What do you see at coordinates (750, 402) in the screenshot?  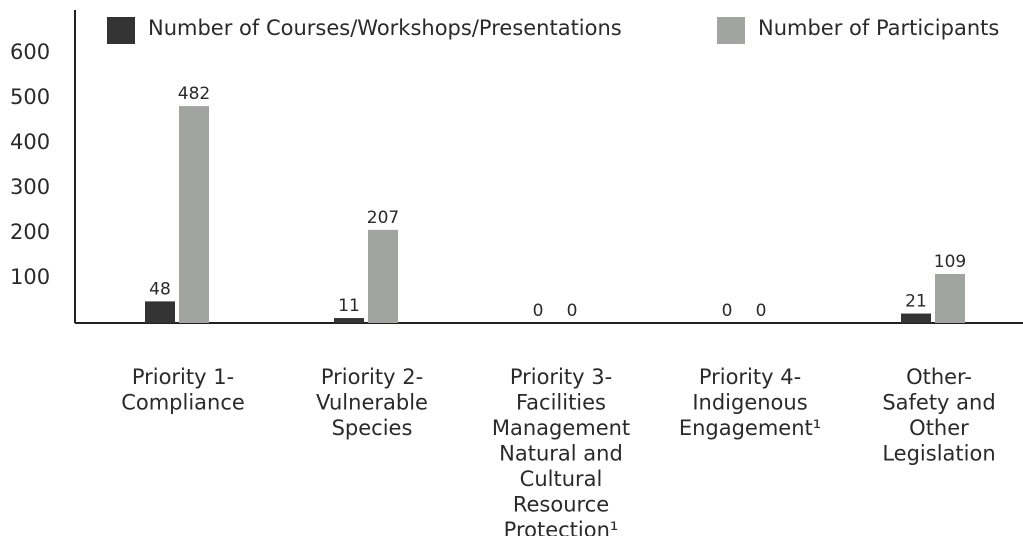 I see `x-tick-label: Priority 4-Indigenous Engagement¹` at bounding box center [750, 402].